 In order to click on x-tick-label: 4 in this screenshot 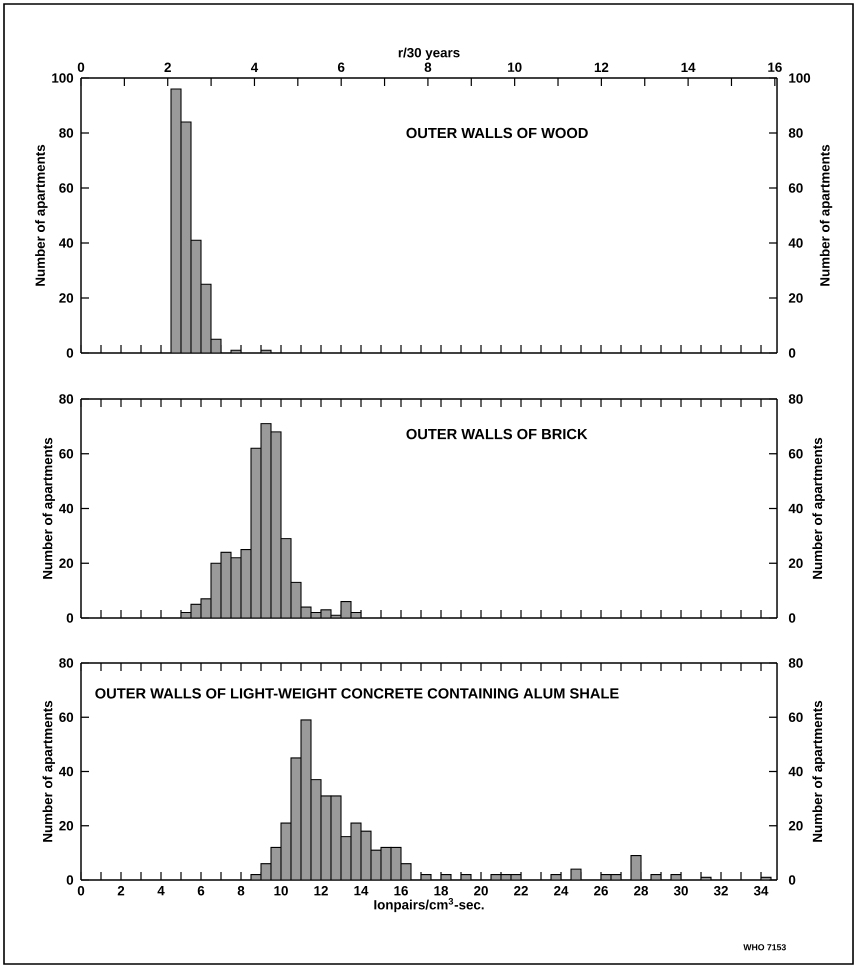, I will do `click(161, 891)`.